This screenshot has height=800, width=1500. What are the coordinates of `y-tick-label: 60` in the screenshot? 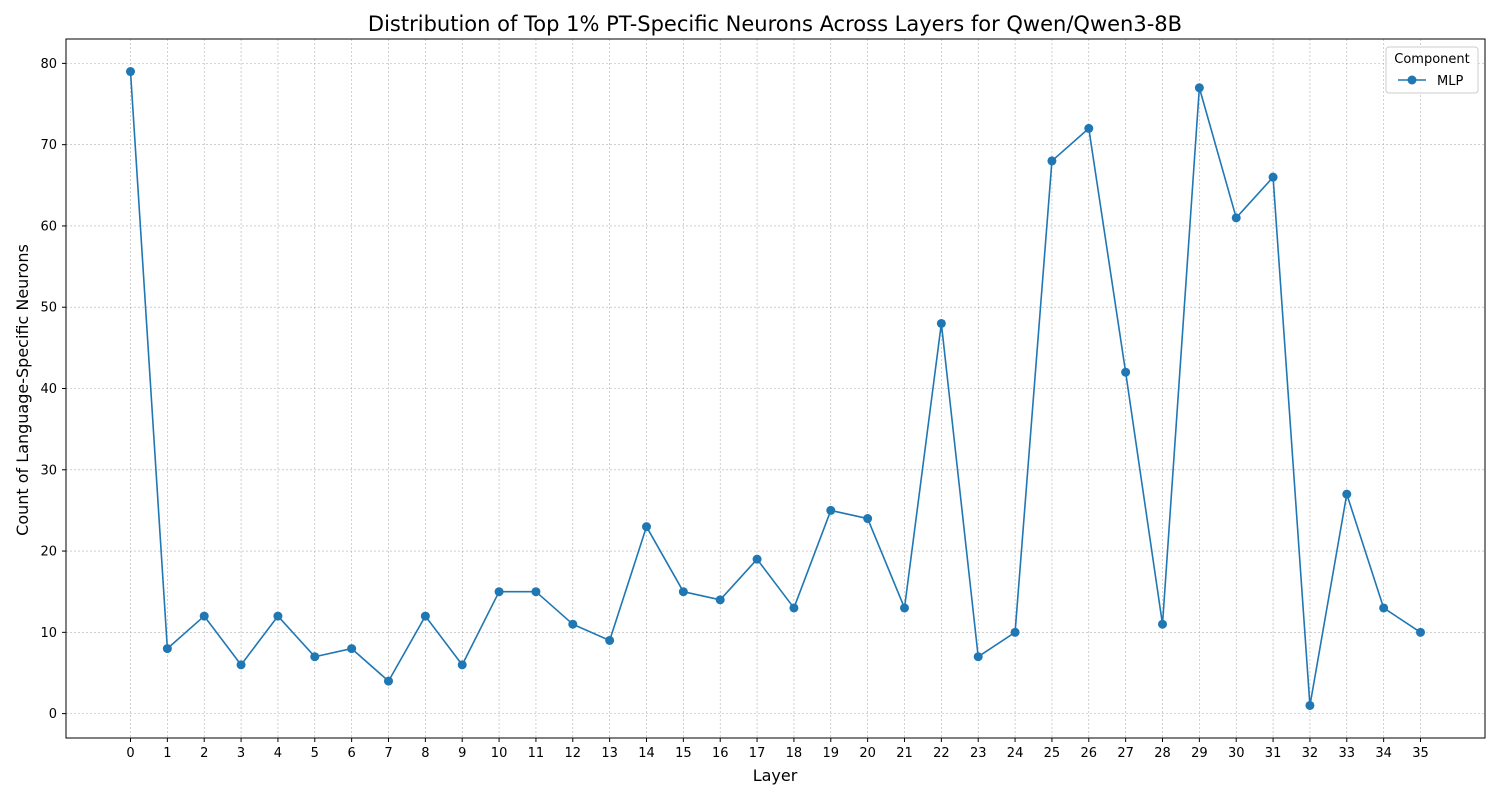 It's located at (48, 226).